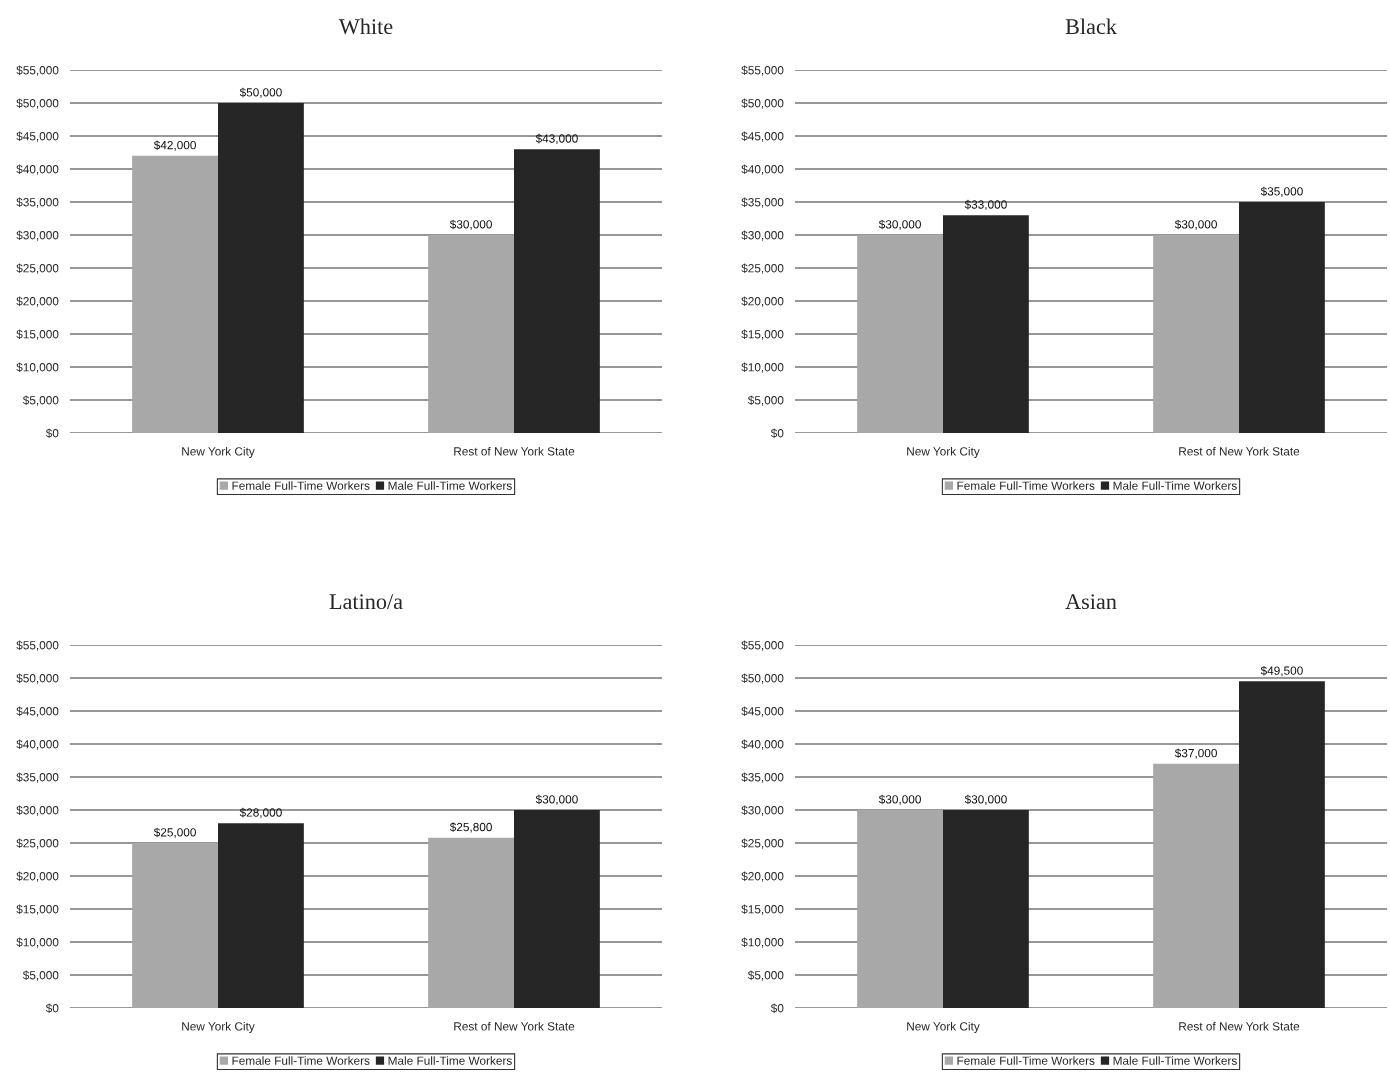 The width and height of the screenshot is (1390, 1076). I want to click on data-label: $35,000, so click(1281, 191).